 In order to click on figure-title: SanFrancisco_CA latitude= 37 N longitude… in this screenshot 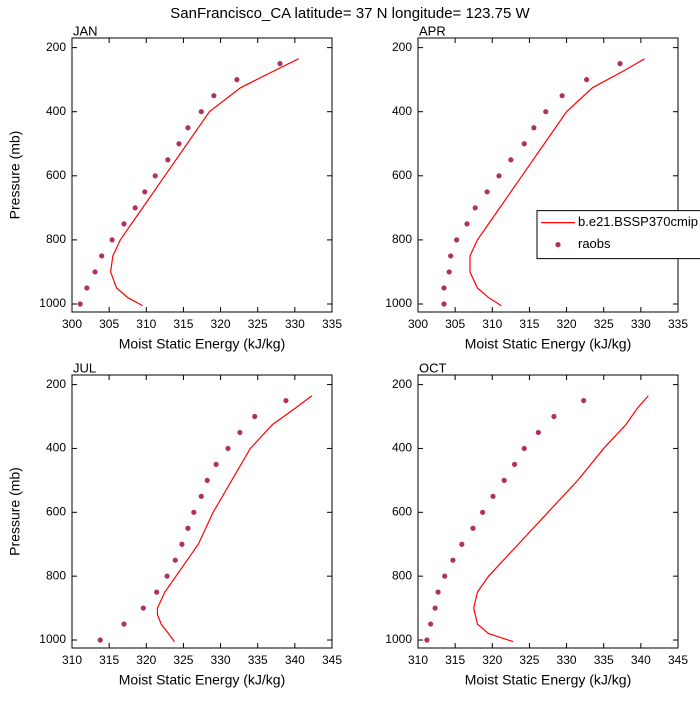, I will do `click(350, 13)`.